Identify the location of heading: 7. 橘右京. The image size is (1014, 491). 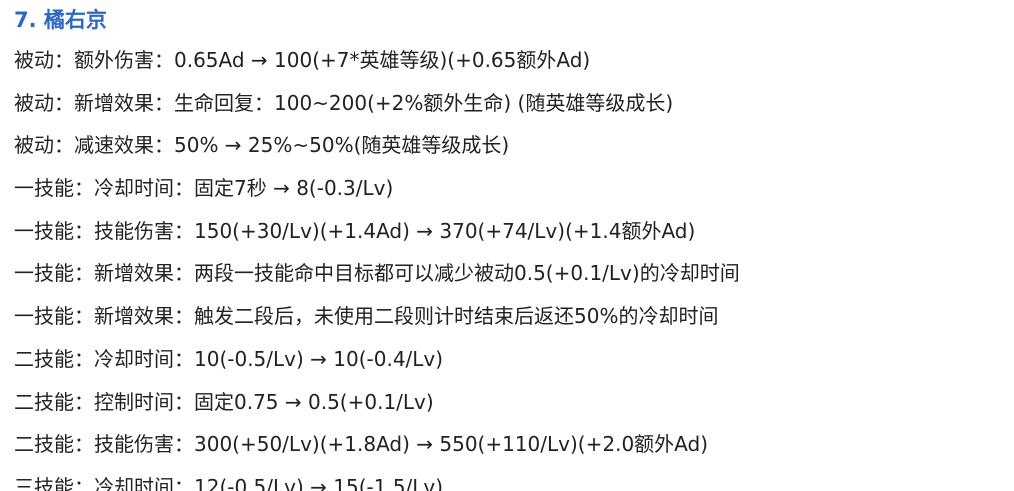
(60, 20).